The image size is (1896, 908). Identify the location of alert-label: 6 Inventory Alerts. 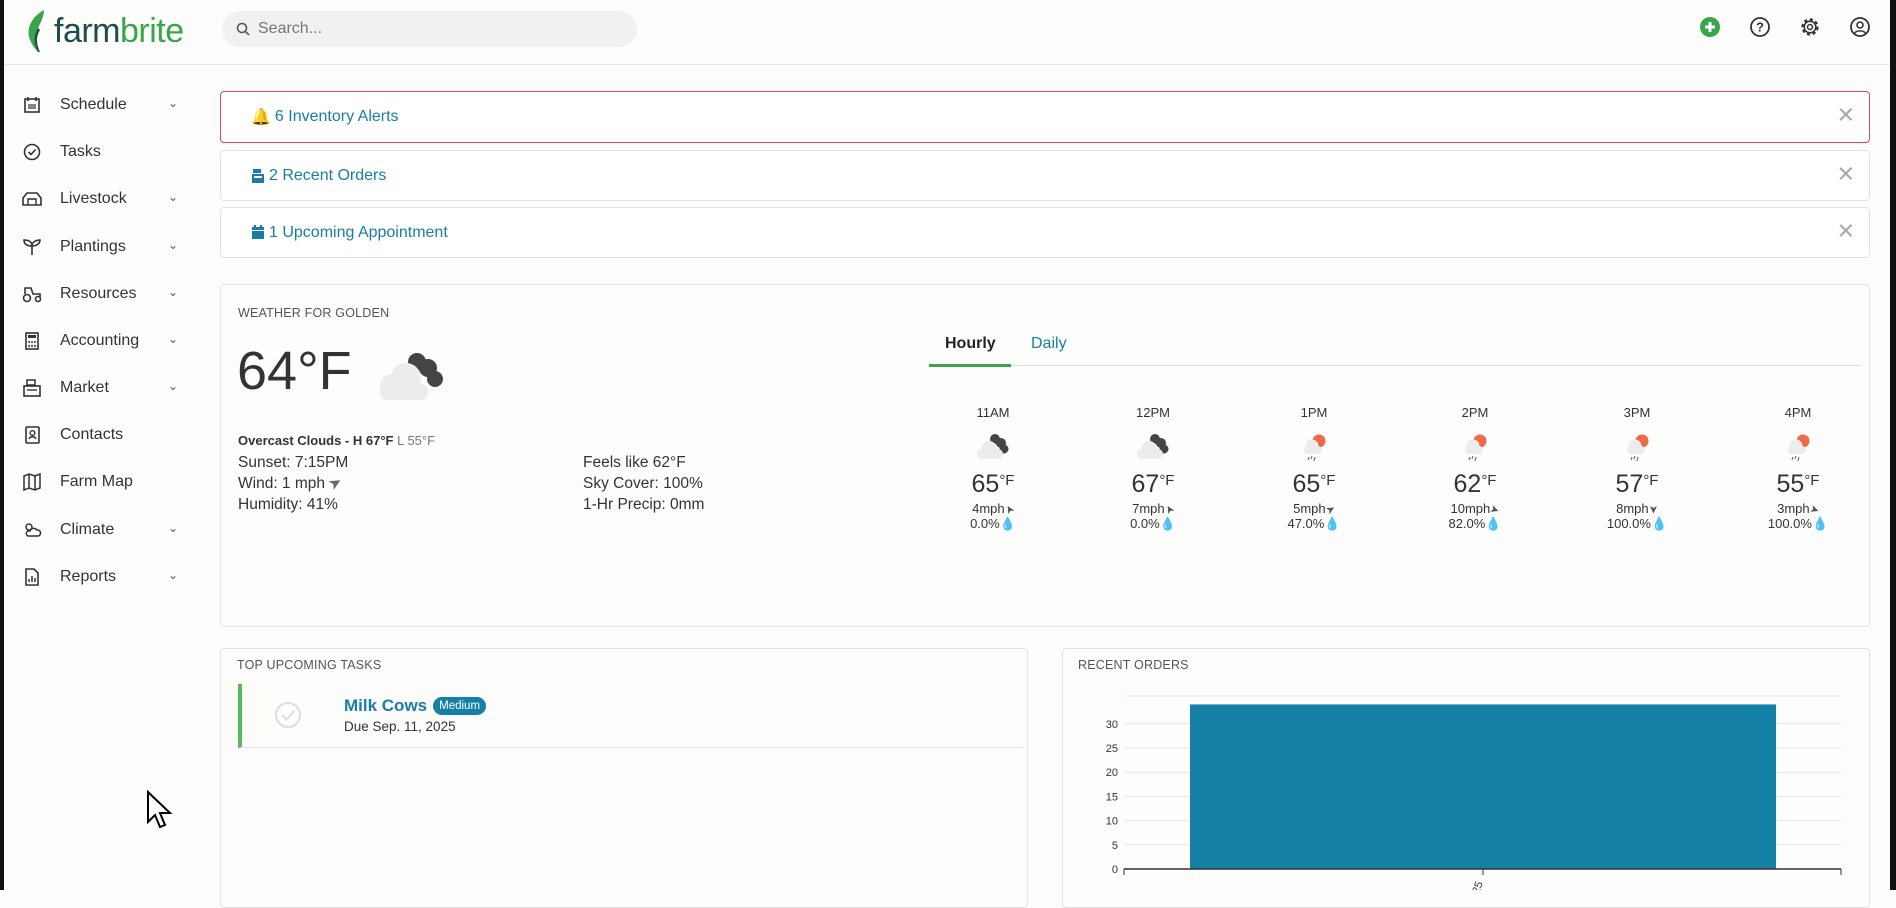
(336, 116).